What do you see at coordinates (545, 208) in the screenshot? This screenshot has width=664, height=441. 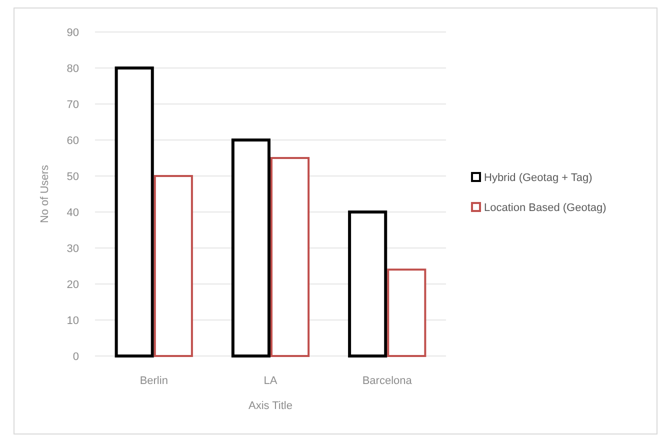 I see `legend-label: Location Based (Geotag)` at bounding box center [545, 208].